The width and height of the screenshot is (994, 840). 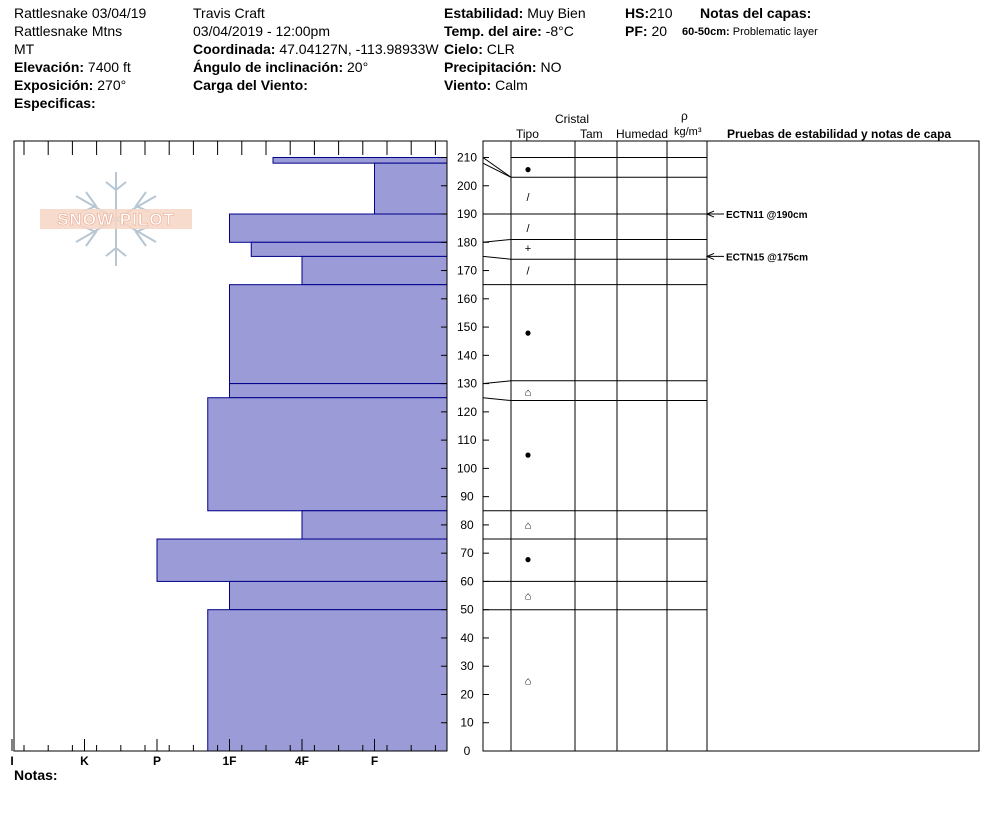 What do you see at coordinates (280, 67) in the screenshot?
I see `slope-angle: Ángulo de inclinación: 20°` at bounding box center [280, 67].